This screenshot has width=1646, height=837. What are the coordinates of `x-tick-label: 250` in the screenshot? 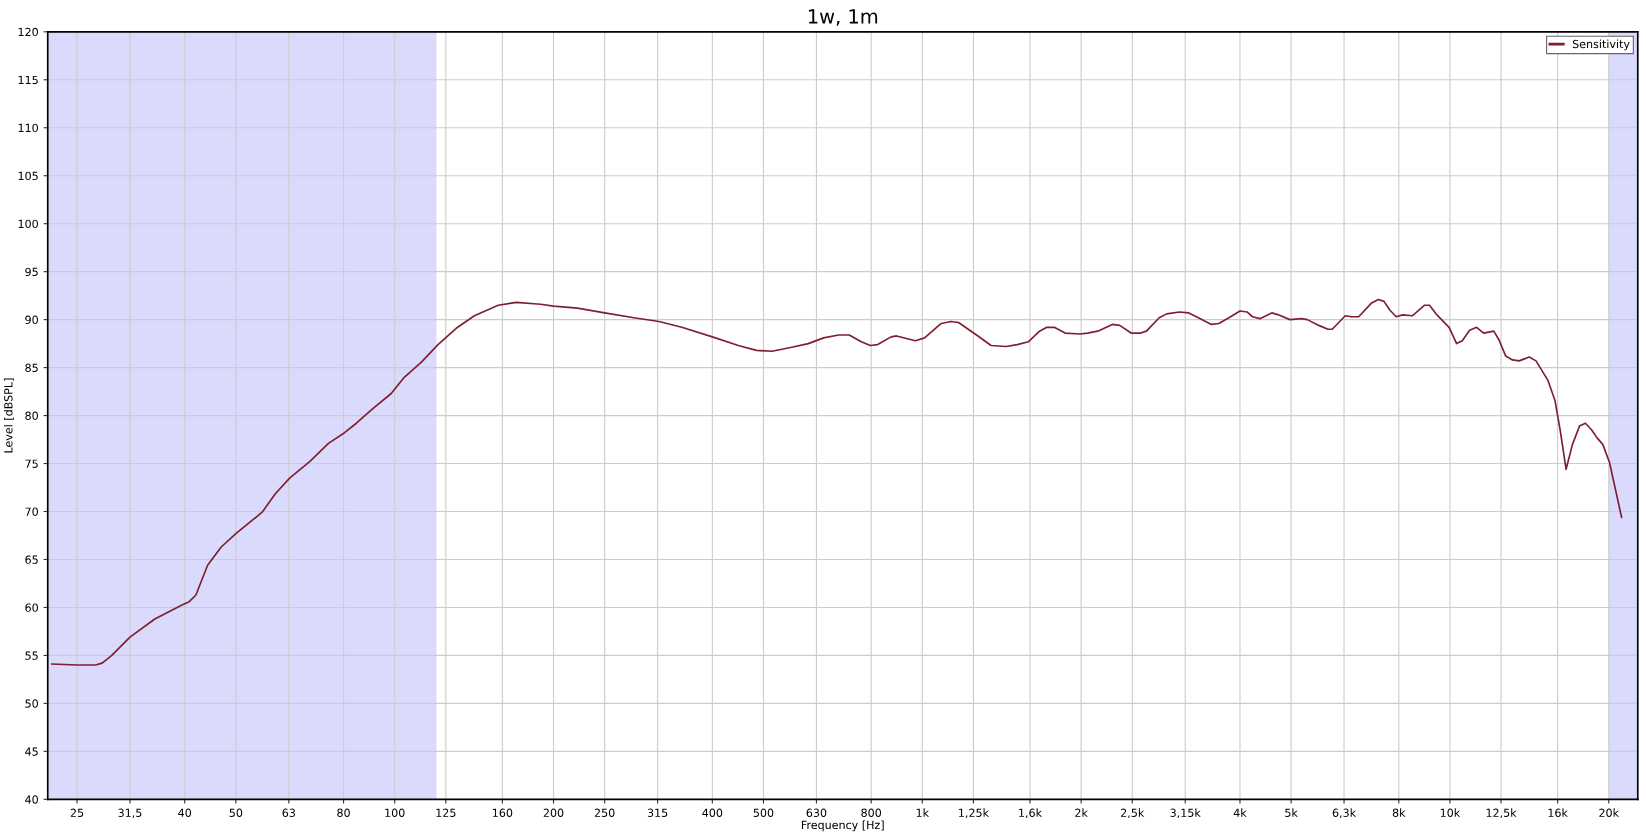 It's located at (604, 812).